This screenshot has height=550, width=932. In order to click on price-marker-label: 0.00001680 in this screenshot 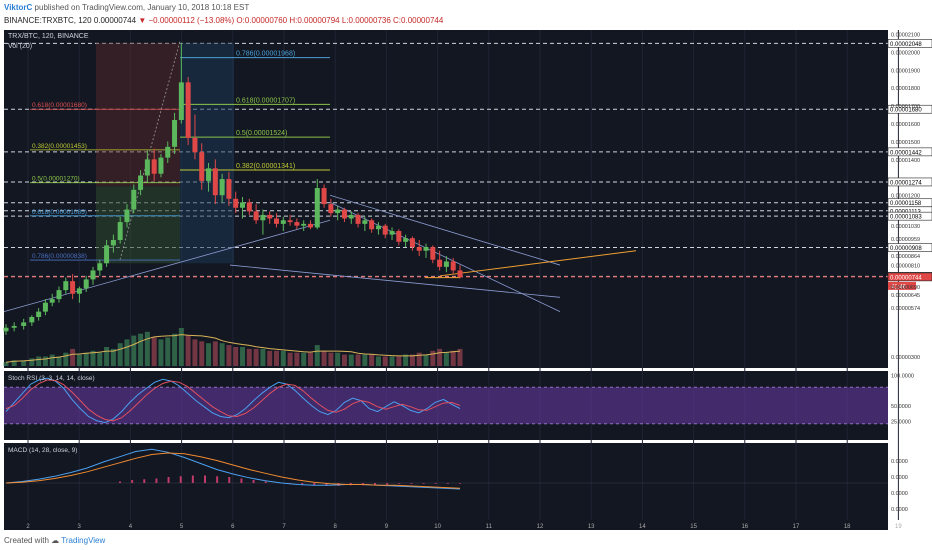, I will do `click(906, 111)`.